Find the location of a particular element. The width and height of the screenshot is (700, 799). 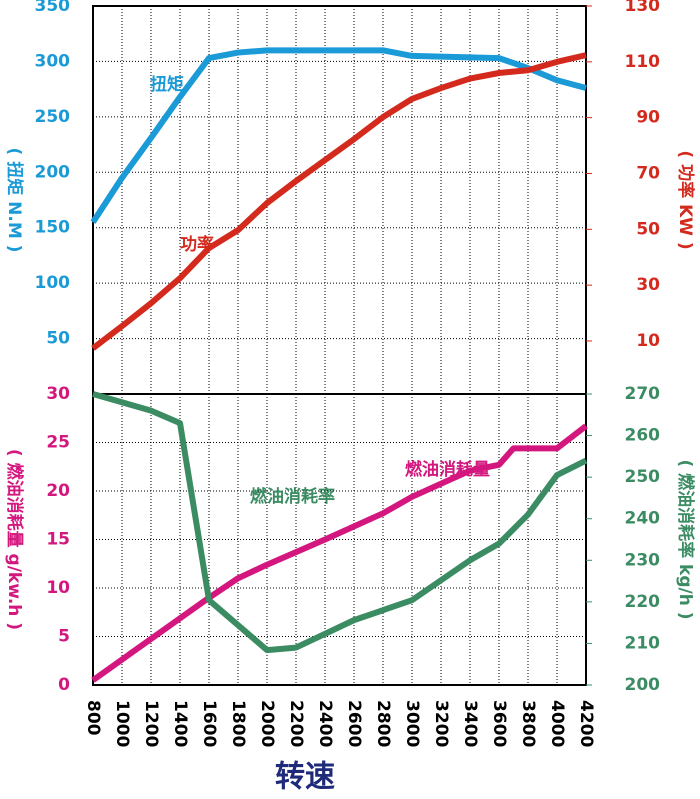

x-tick-label: 1800 is located at coordinates (238, 723).